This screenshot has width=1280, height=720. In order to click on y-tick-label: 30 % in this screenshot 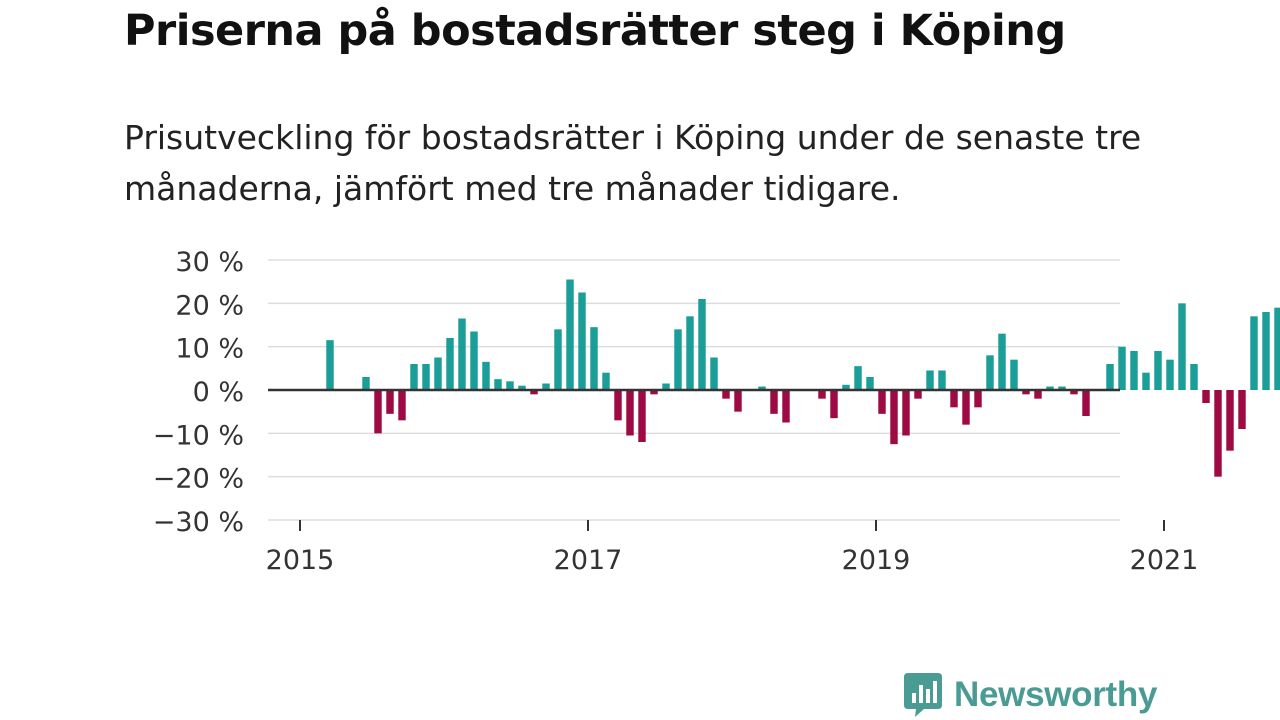, I will do `click(209, 262)`.